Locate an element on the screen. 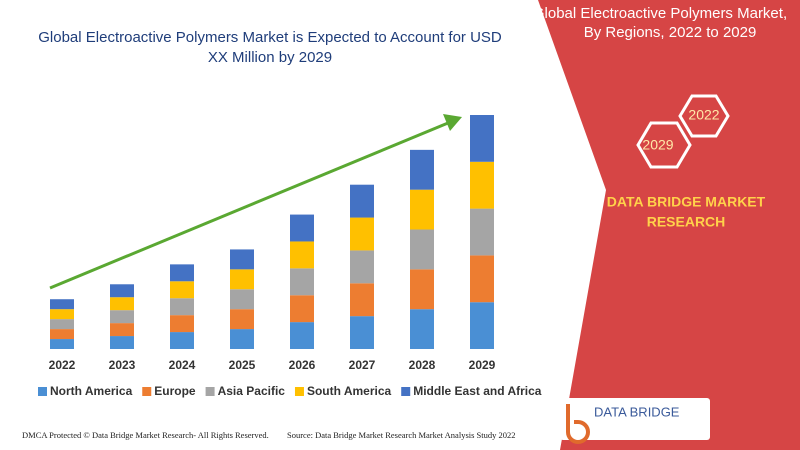  x-tick-label: 2025 is located at coordinates (242, 365).